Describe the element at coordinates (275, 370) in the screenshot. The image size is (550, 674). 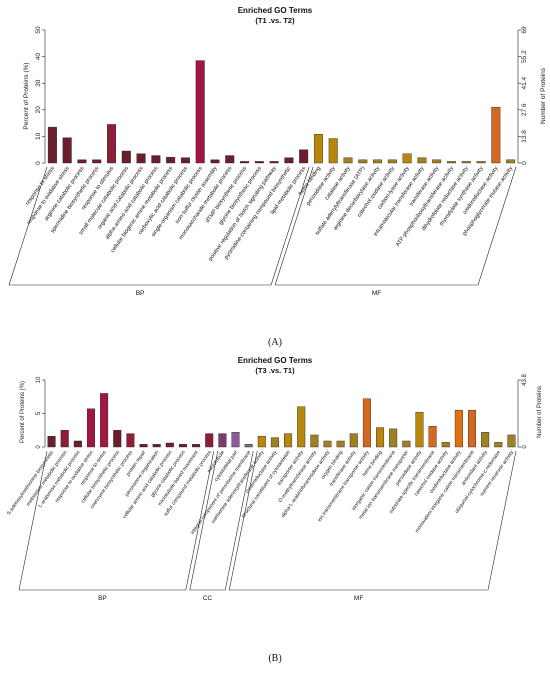
I see `chart-b-subtitle: (T3 .vs. T1)` at that location.